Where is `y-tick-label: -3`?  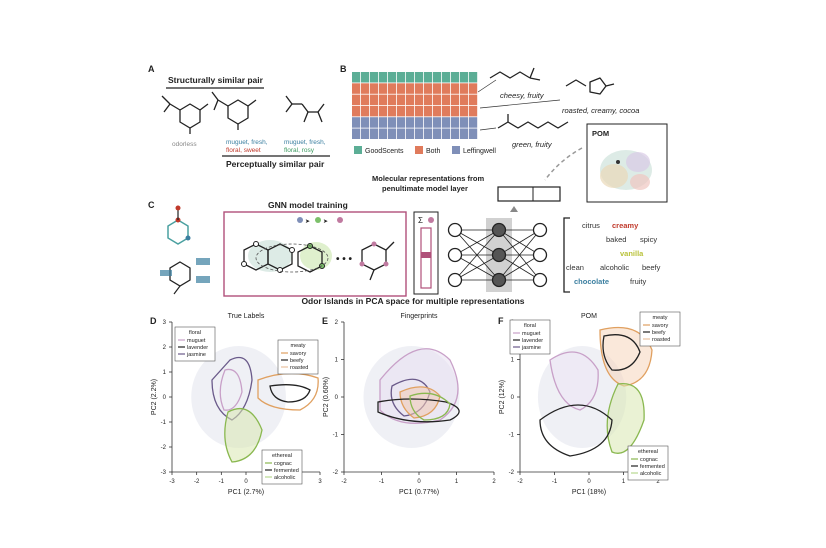
y-tick-label: -3 is located at coordinates (164, 473).